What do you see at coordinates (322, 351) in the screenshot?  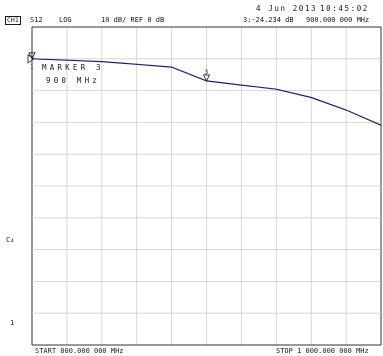 I see `stop-frequency: STOP 1 000.000 000 MHz` at bounding box center [322, 351].